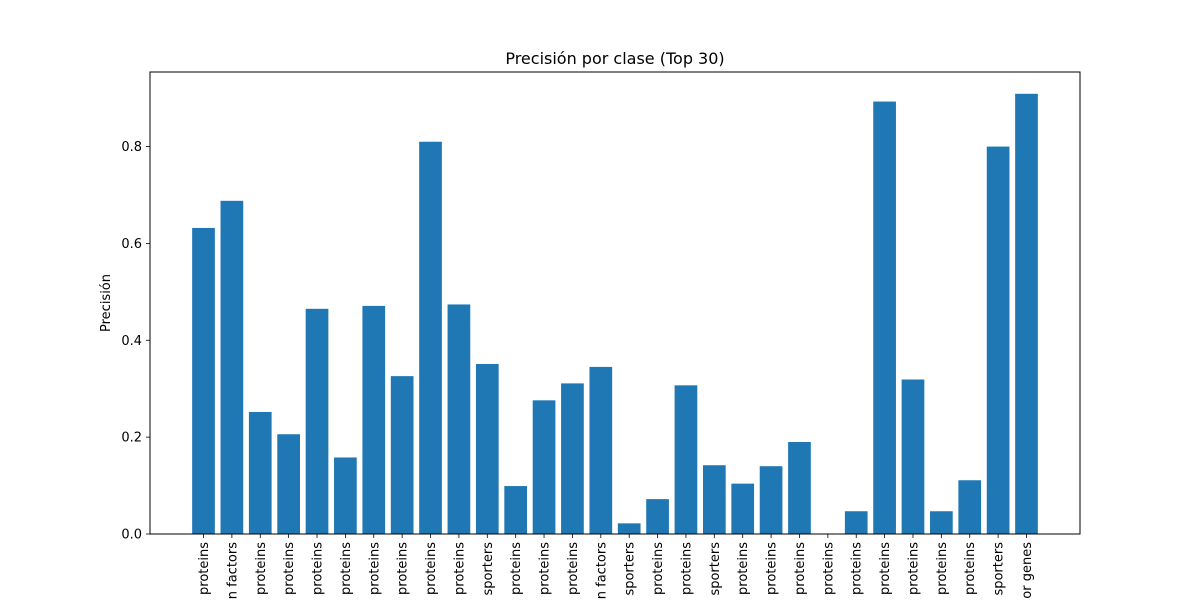  I want to click on y-tick-label: 0.6, so click(131, 244).